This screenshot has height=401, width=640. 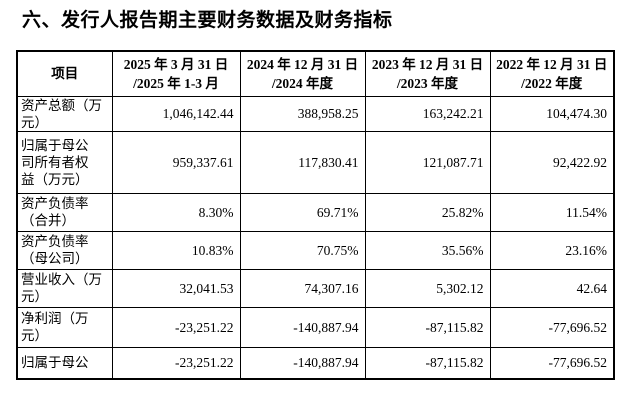 I want to click on value-cell: 35.56%, so click(x=427, y=250).